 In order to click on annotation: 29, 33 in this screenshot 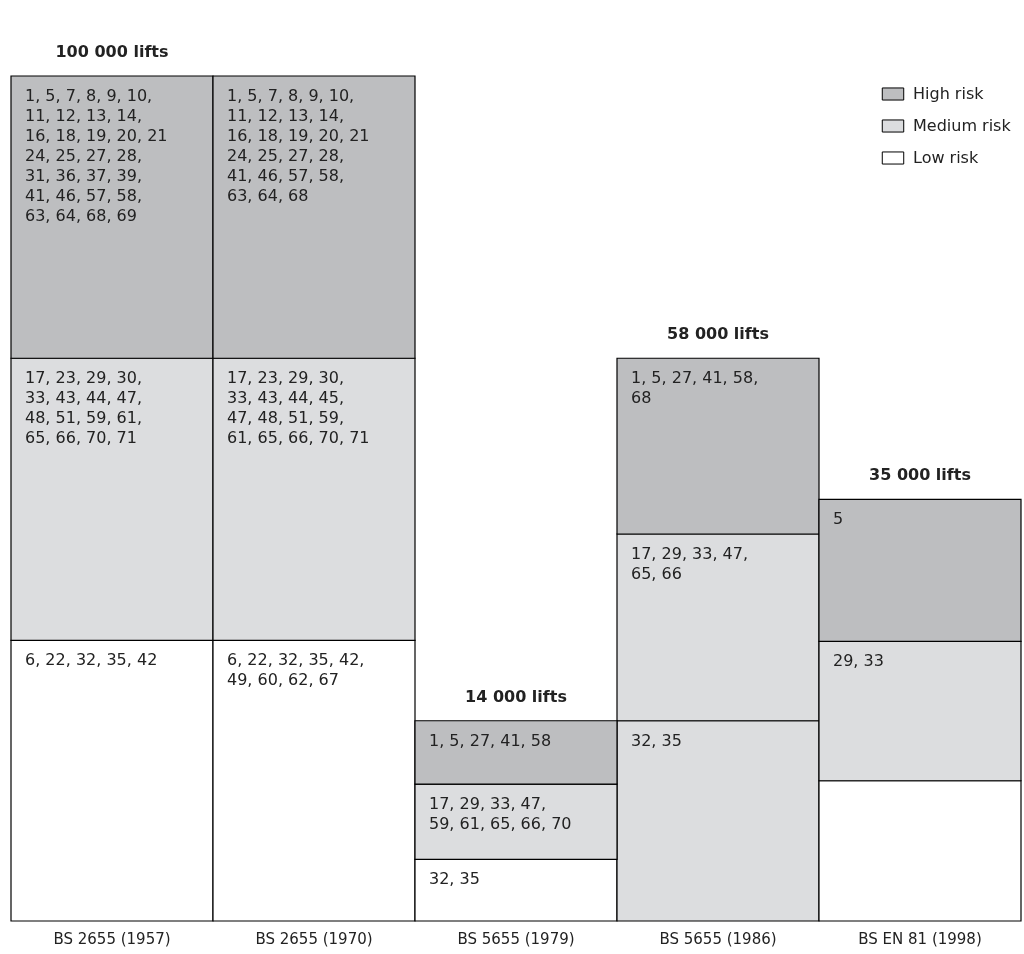, I will do `click(858, 661)`.